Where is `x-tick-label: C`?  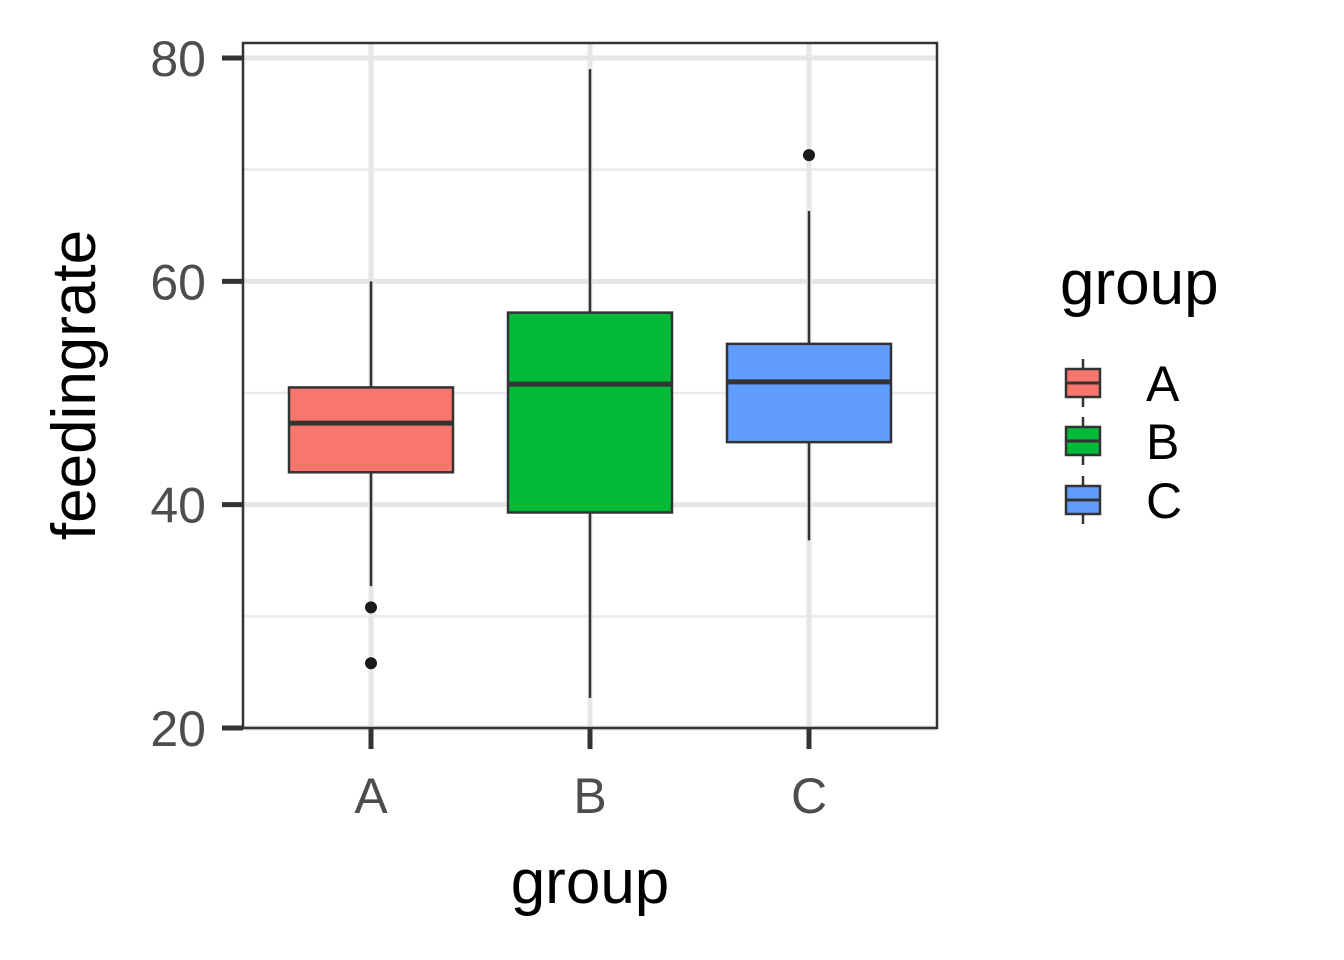 x-tick-label: C is located at coordinates (809, 796).